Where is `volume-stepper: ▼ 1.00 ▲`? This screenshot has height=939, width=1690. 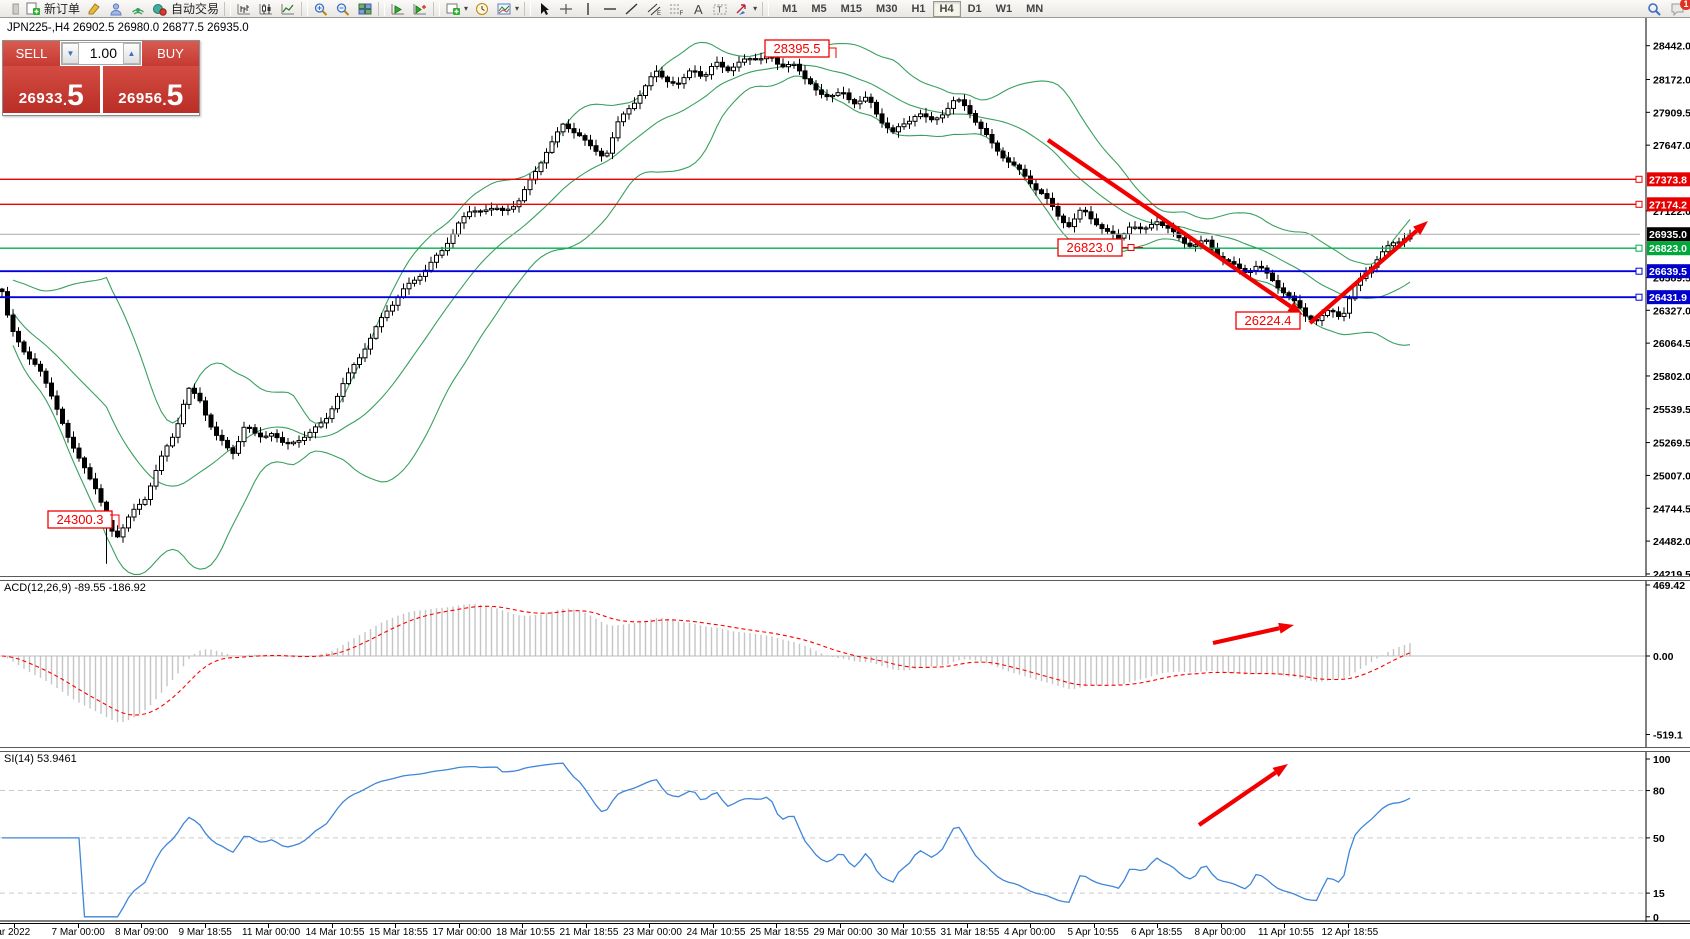
volume-stepper: ▼ 1.00 ▲ is located at coordinates (101, 53).